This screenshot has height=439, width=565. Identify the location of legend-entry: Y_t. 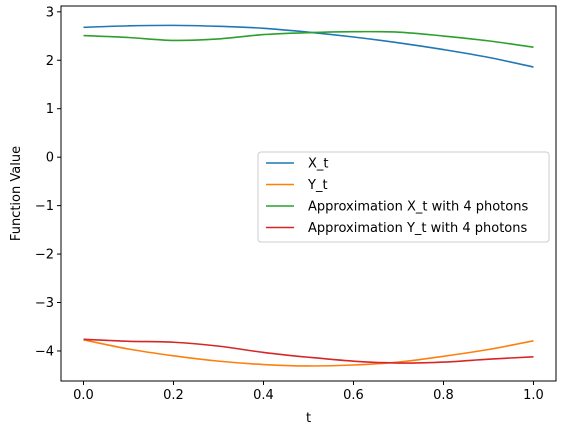
(297, 185).